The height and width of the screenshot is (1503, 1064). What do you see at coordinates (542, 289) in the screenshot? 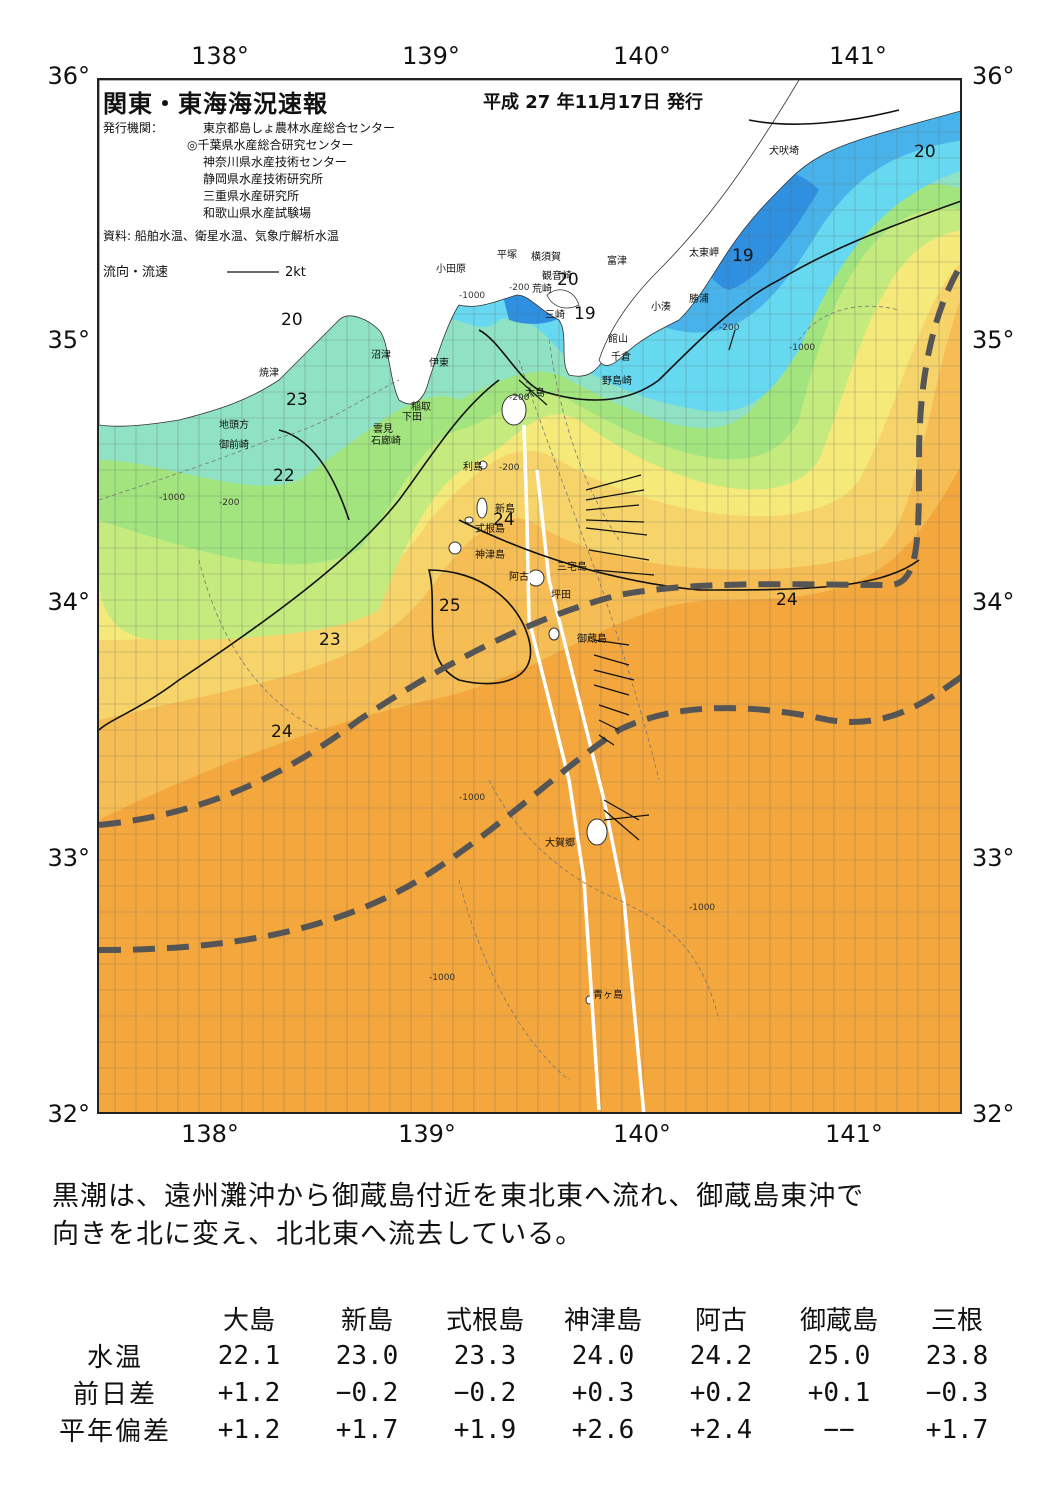
I see `place-label: 荒崎` at bounding box center [542, 289].